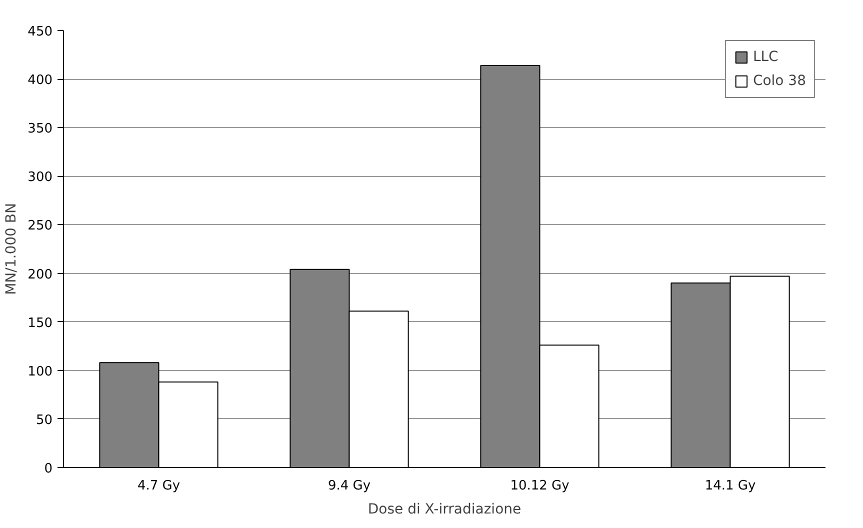 Image resolution: width=863 pixels, height=528 pixels. Describe the element at coordinates (44, 420) in the screenshot. I see `y-tick-label: 50` at that location.